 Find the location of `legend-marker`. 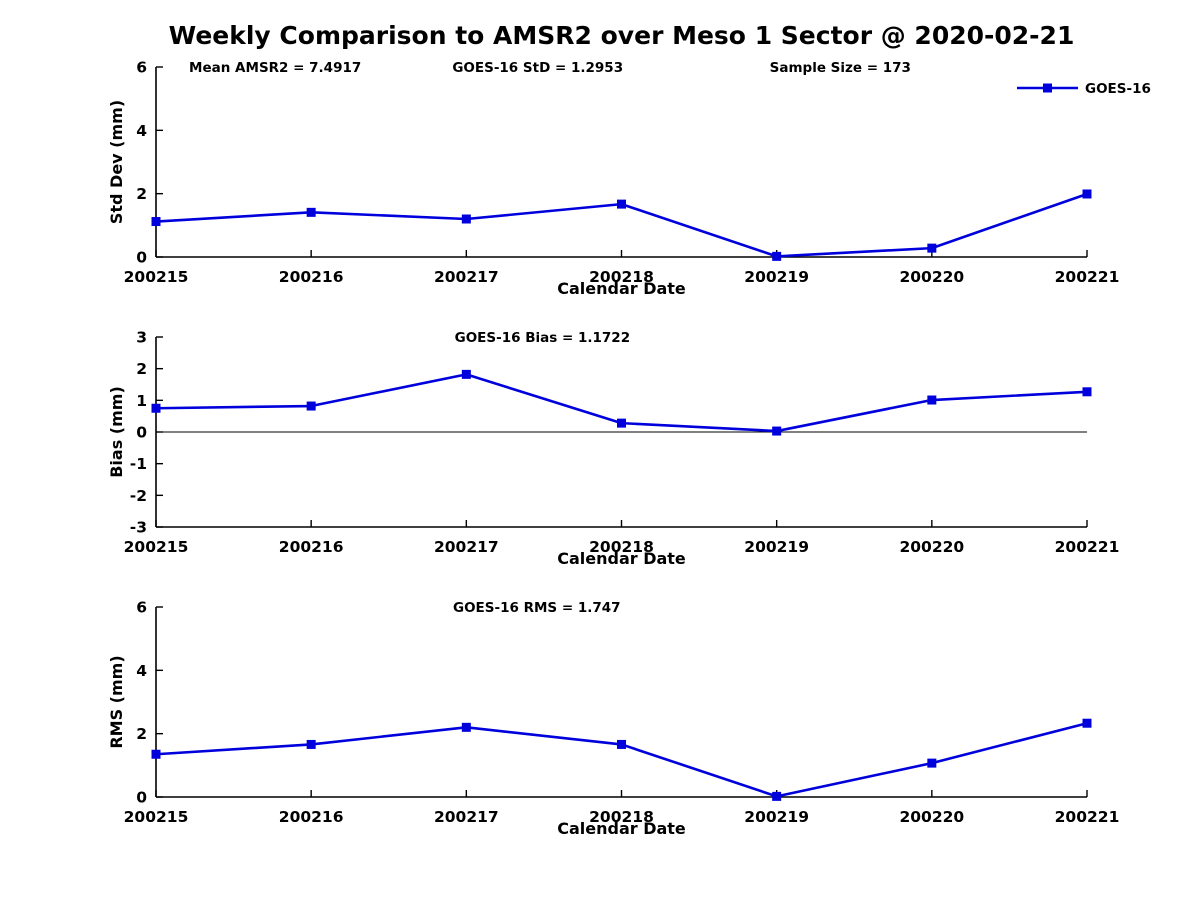

legend-marker is located at coordinates (1047, 88).